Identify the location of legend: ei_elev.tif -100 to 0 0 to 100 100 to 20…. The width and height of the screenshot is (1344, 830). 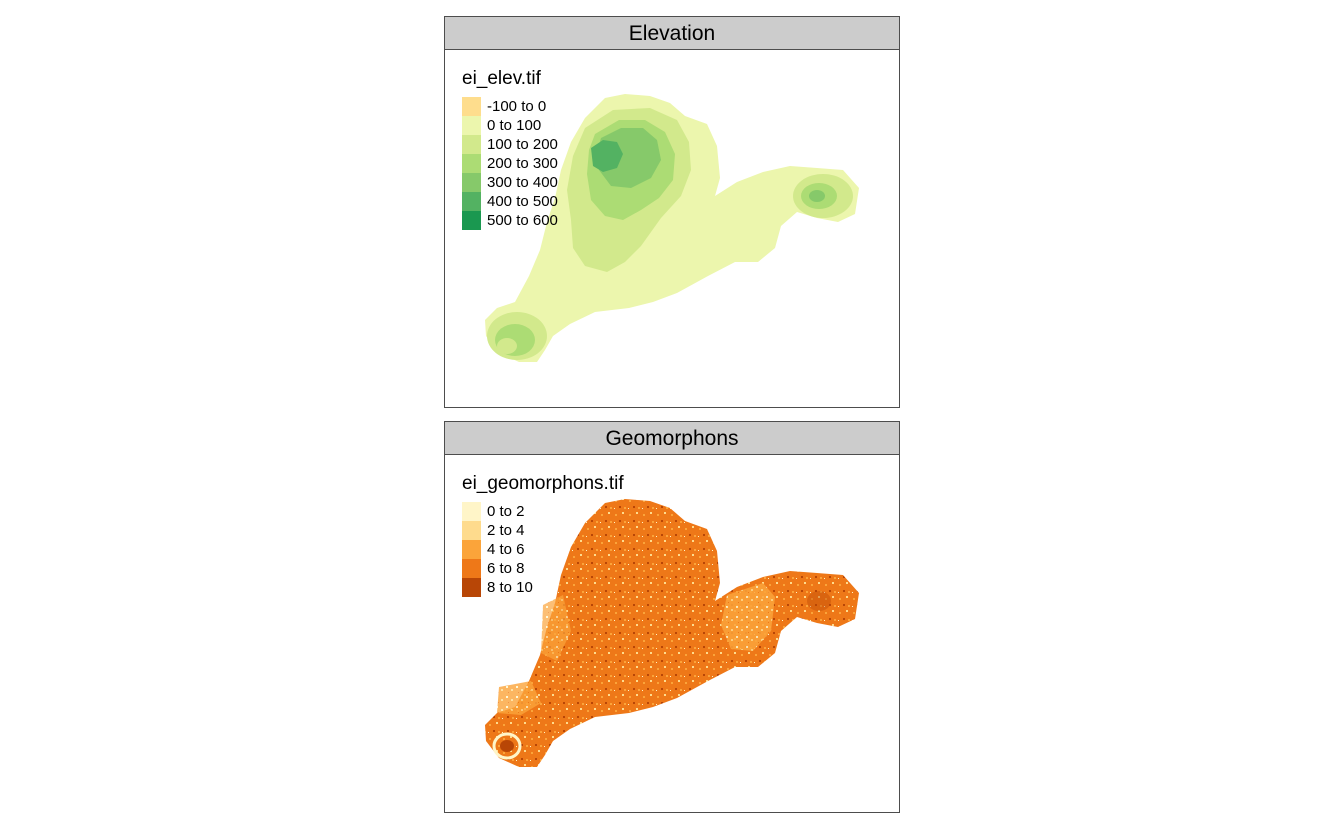
(510, 149).